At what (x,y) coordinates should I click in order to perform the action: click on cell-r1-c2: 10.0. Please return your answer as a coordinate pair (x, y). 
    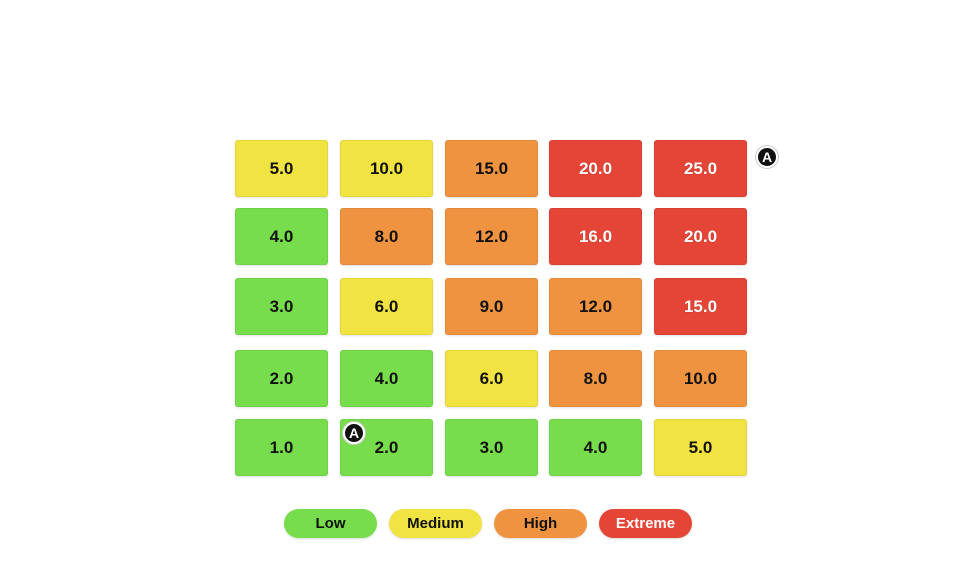
    Looking at the image, I should click on (386, 168).